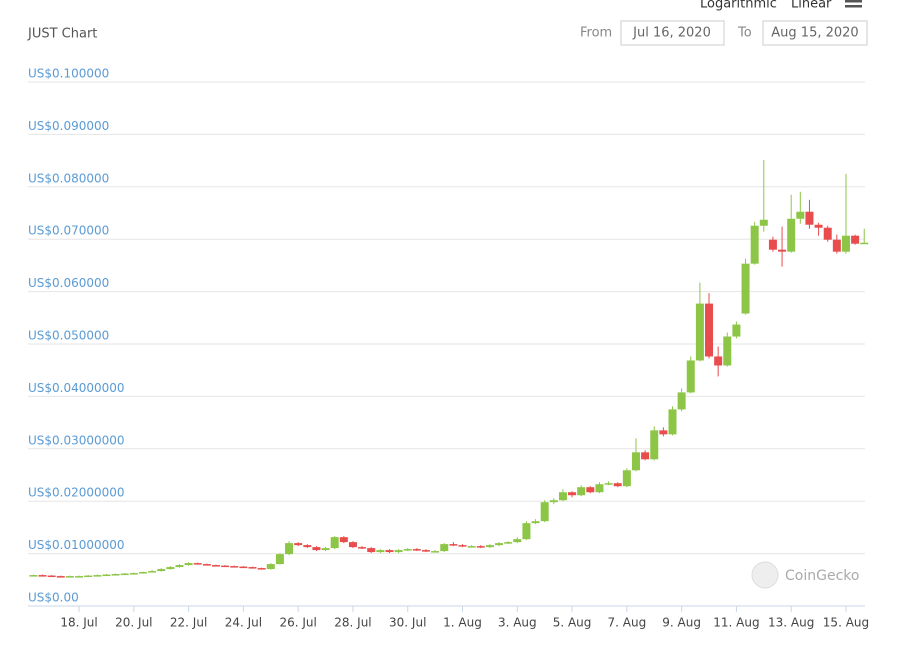  I want to click on y-tick-label: US$0.00, so click(53, 598).